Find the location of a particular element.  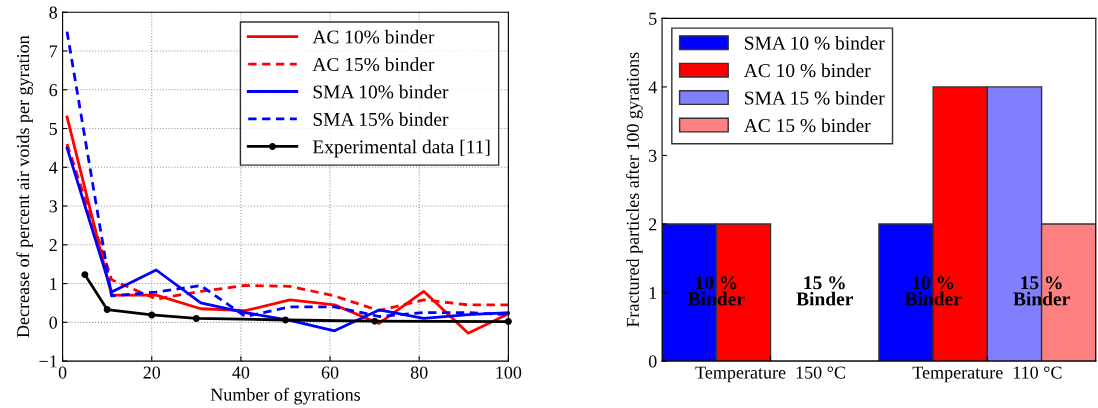

x-tick-label: Temperature 110 °C is located at coordinates (987, 374).